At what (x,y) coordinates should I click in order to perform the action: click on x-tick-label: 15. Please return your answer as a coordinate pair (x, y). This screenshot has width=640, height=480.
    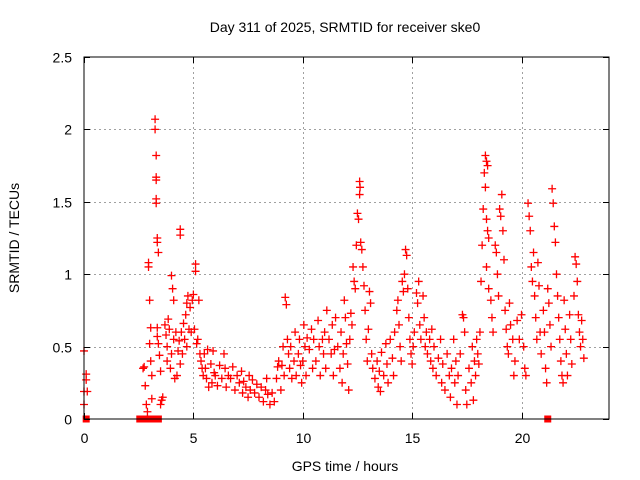
    Looking at the image, I should click on (413, 438).